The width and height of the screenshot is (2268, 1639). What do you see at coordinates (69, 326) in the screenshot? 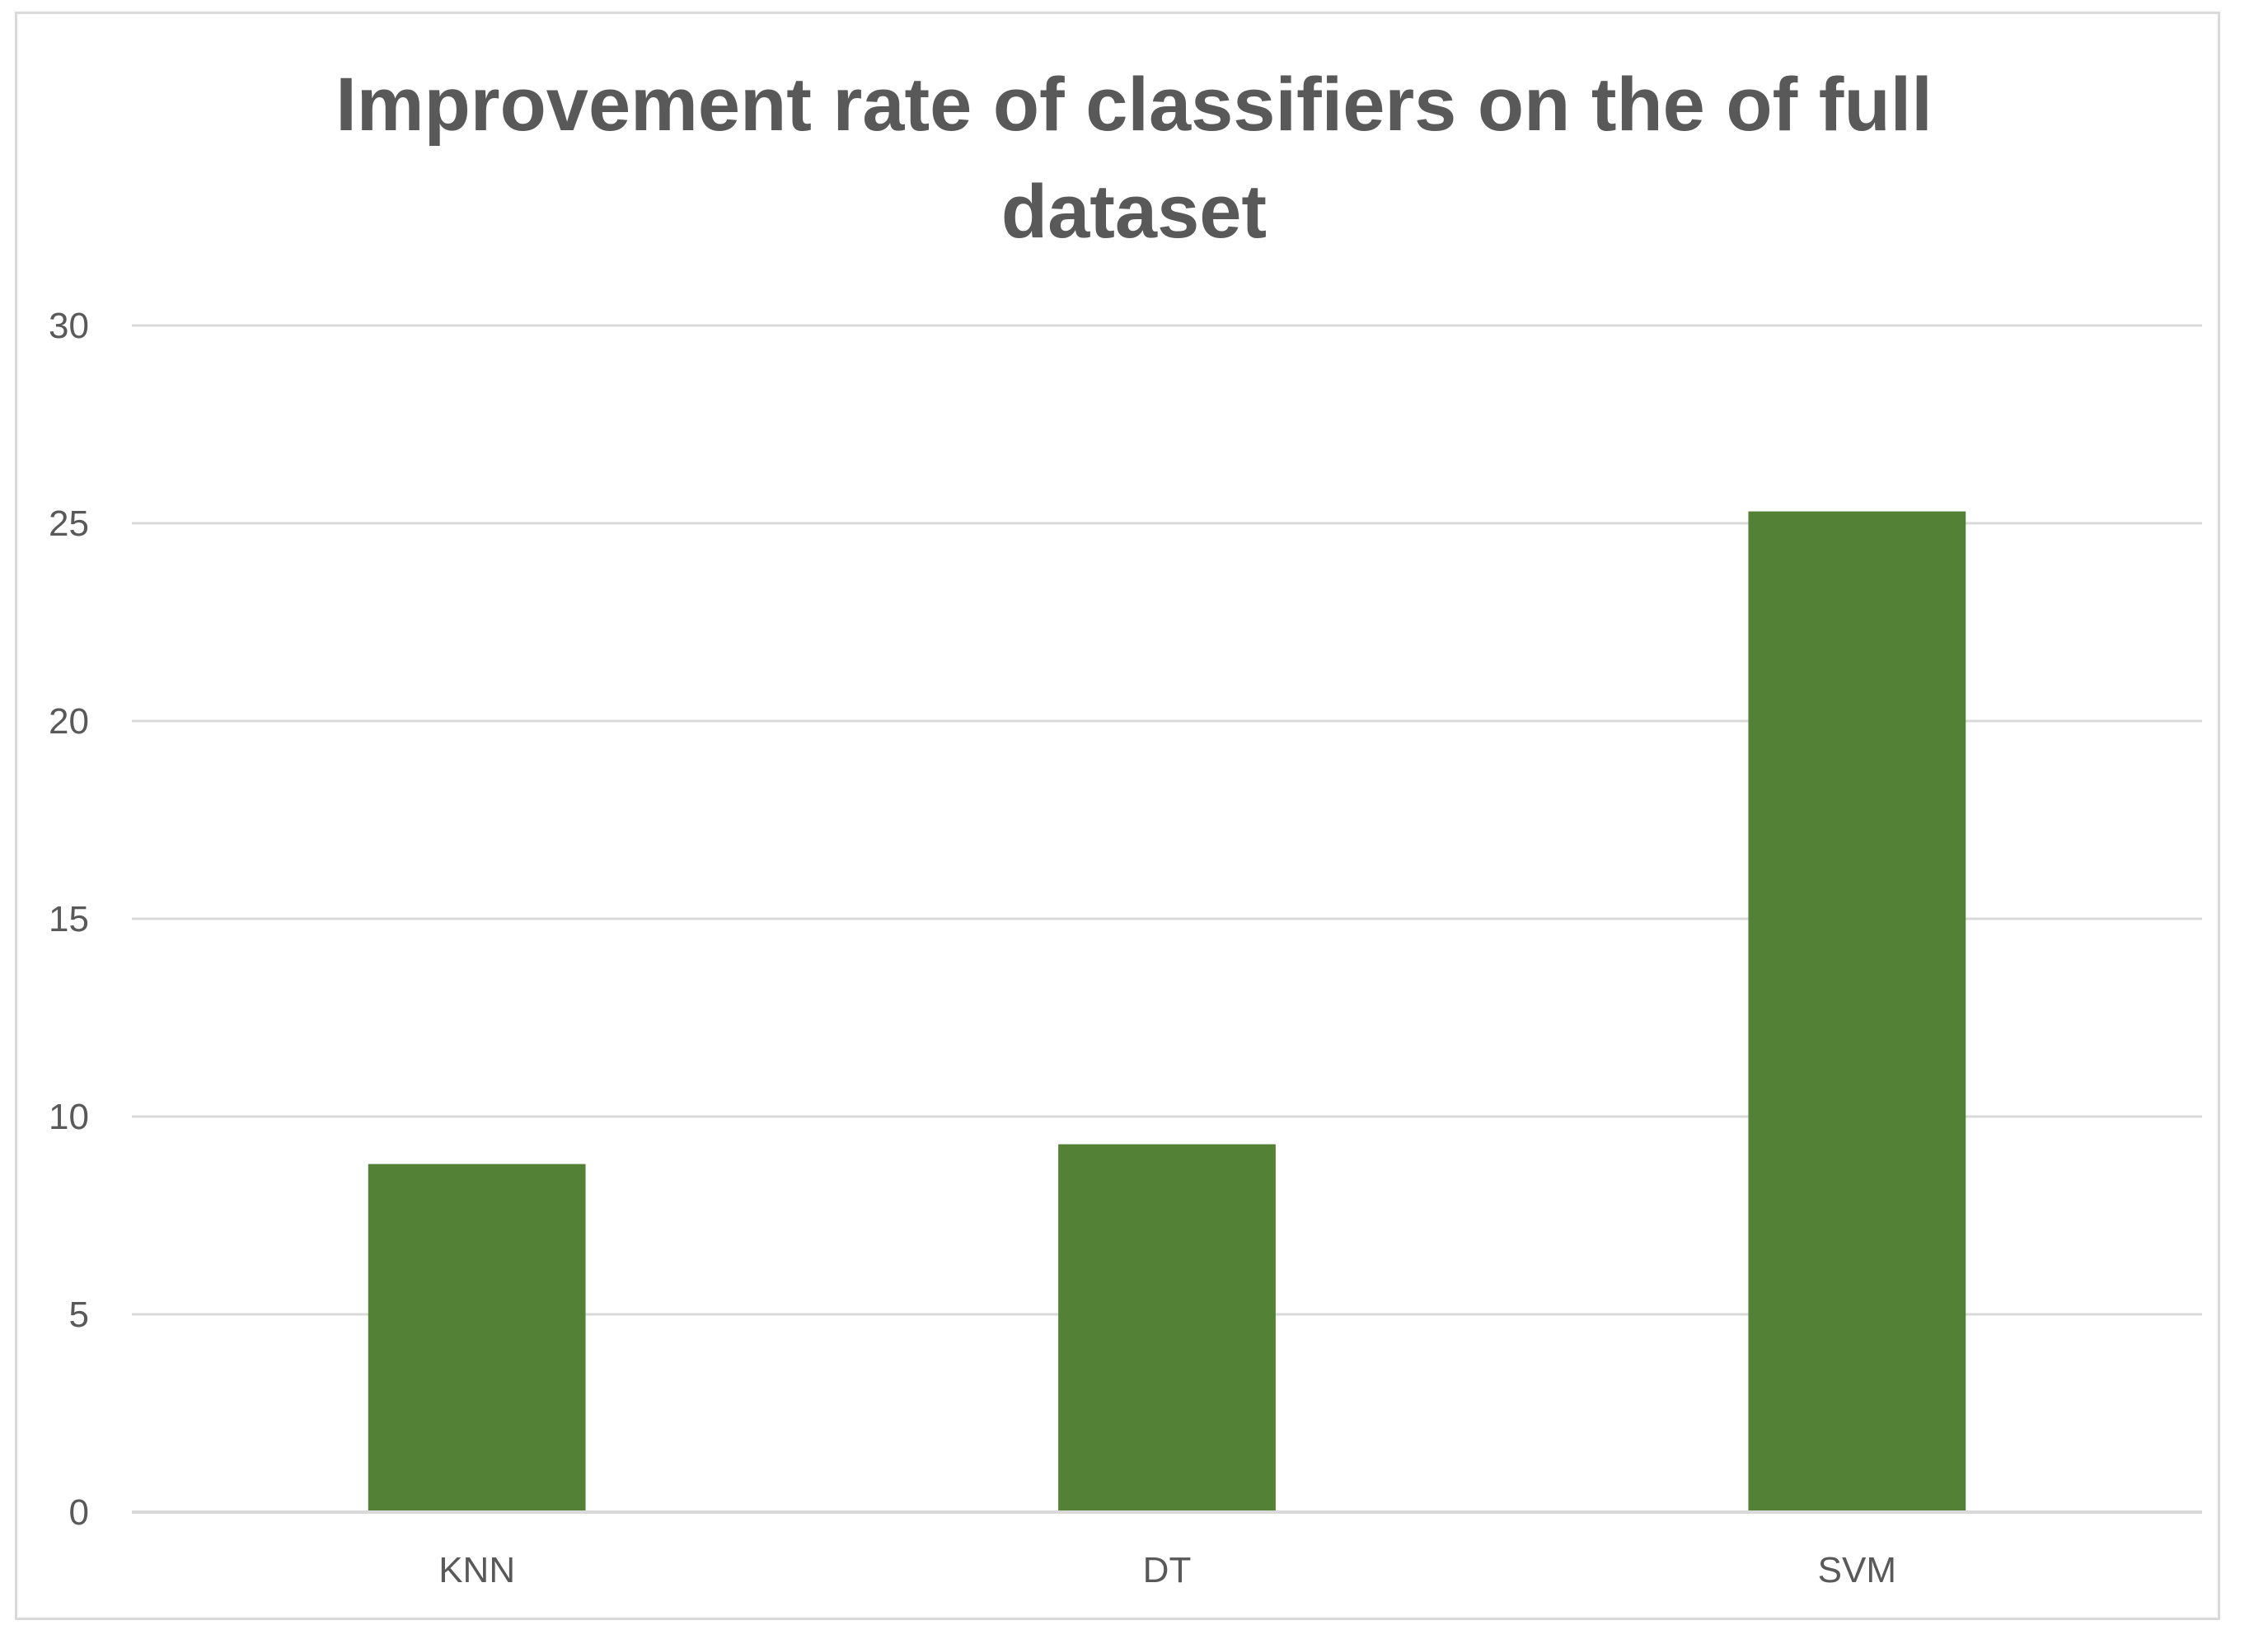
I see `y-tick-label: 30` at bounding box center [69, 326].